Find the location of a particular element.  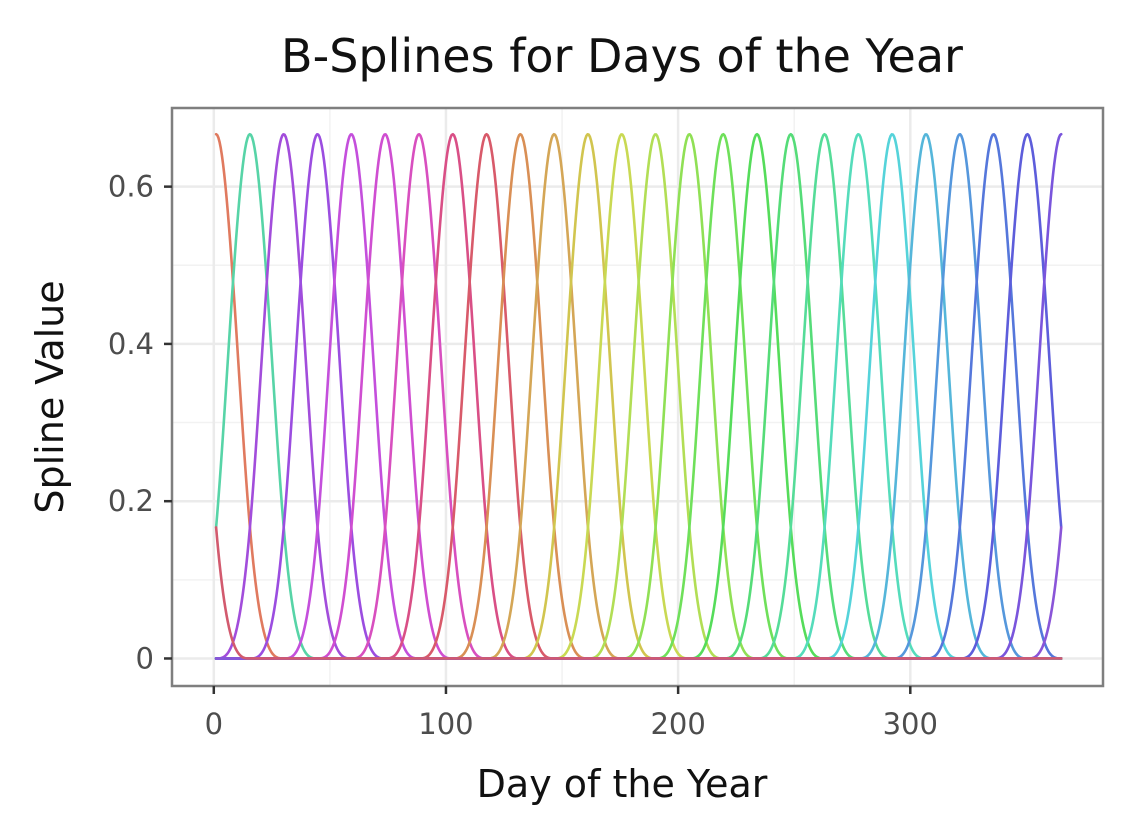

x-tick-label: 200 is located at coordinates (677, 724).